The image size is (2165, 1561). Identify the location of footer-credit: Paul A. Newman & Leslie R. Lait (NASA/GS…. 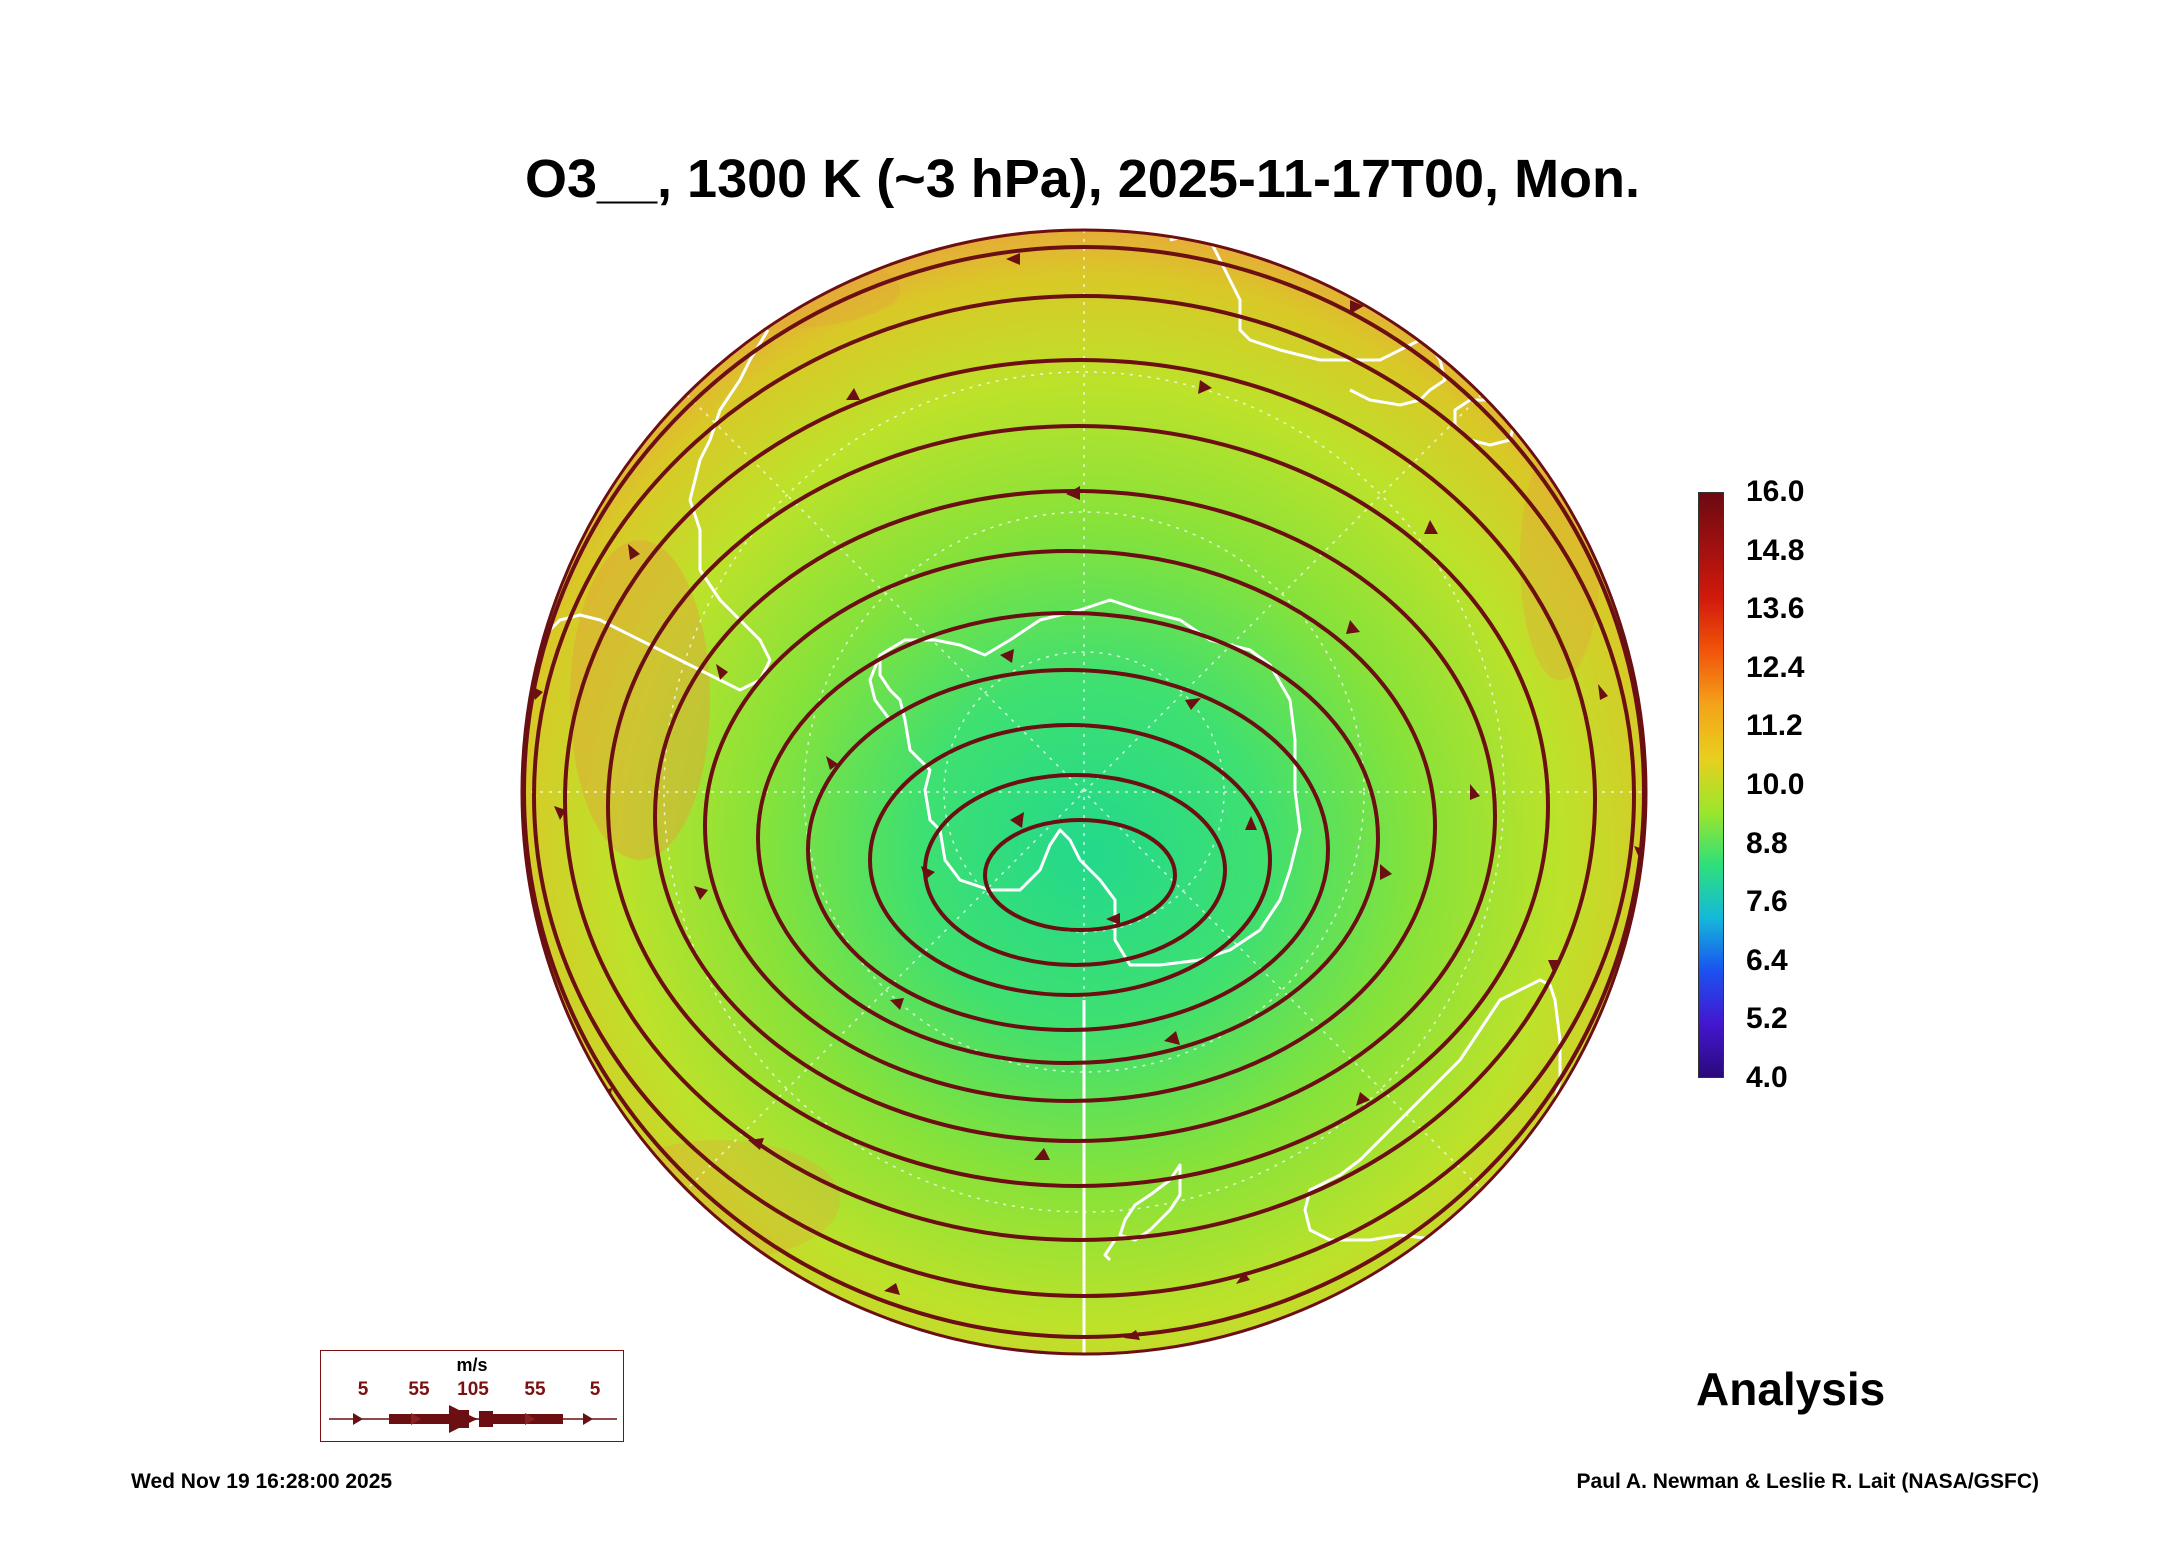
(1807, 1481).